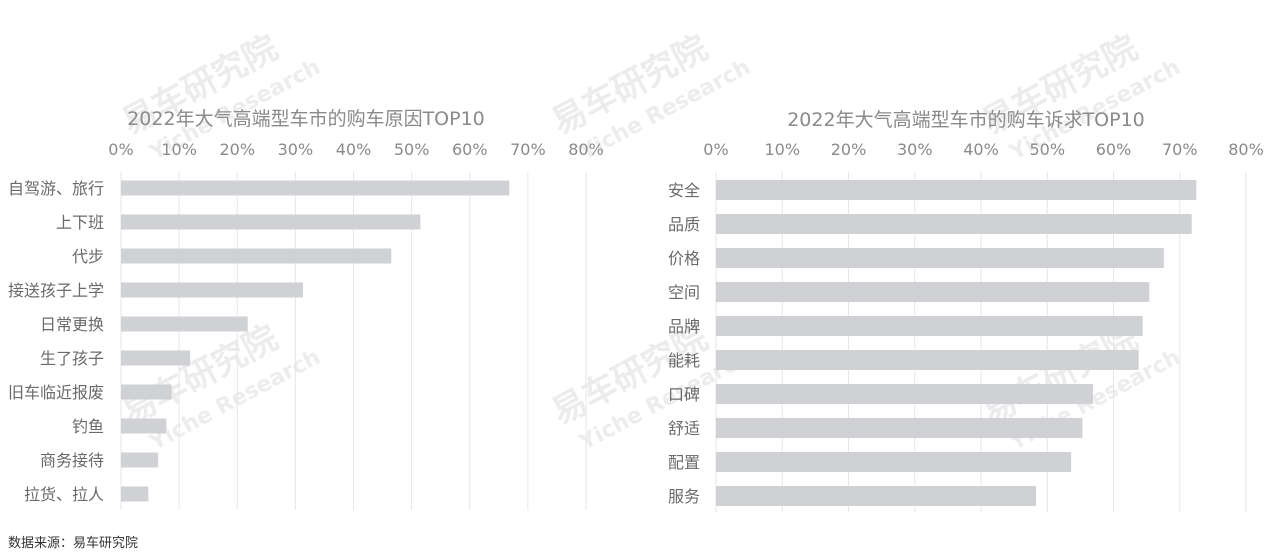 This screenshot has height=558, width=1270. I want to click on category-label: 拉货、拉人, so click(64, 494).